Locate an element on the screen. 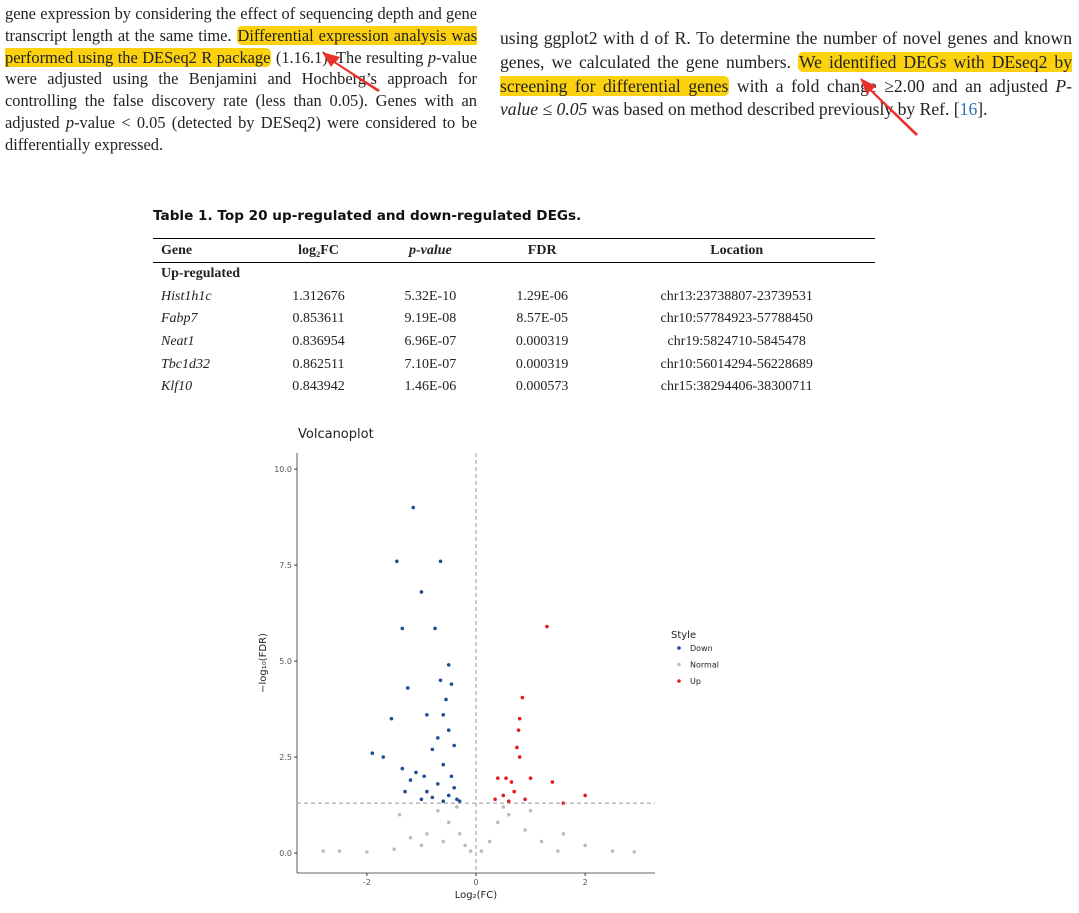  table-cell: 8.57E-05 is located at coordinates (542, 319).